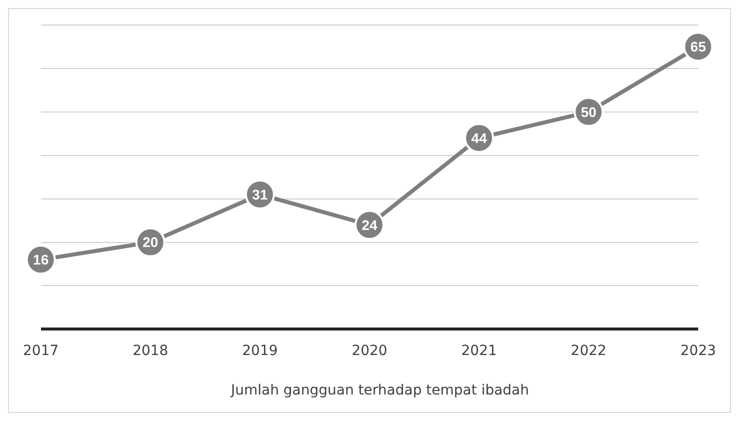 This screenshot has height=421, width=737. What do you see at coordinates (260, 351) in the screenshot?
I see `x-tick-label: 2019` at bounding box center [260, 351].